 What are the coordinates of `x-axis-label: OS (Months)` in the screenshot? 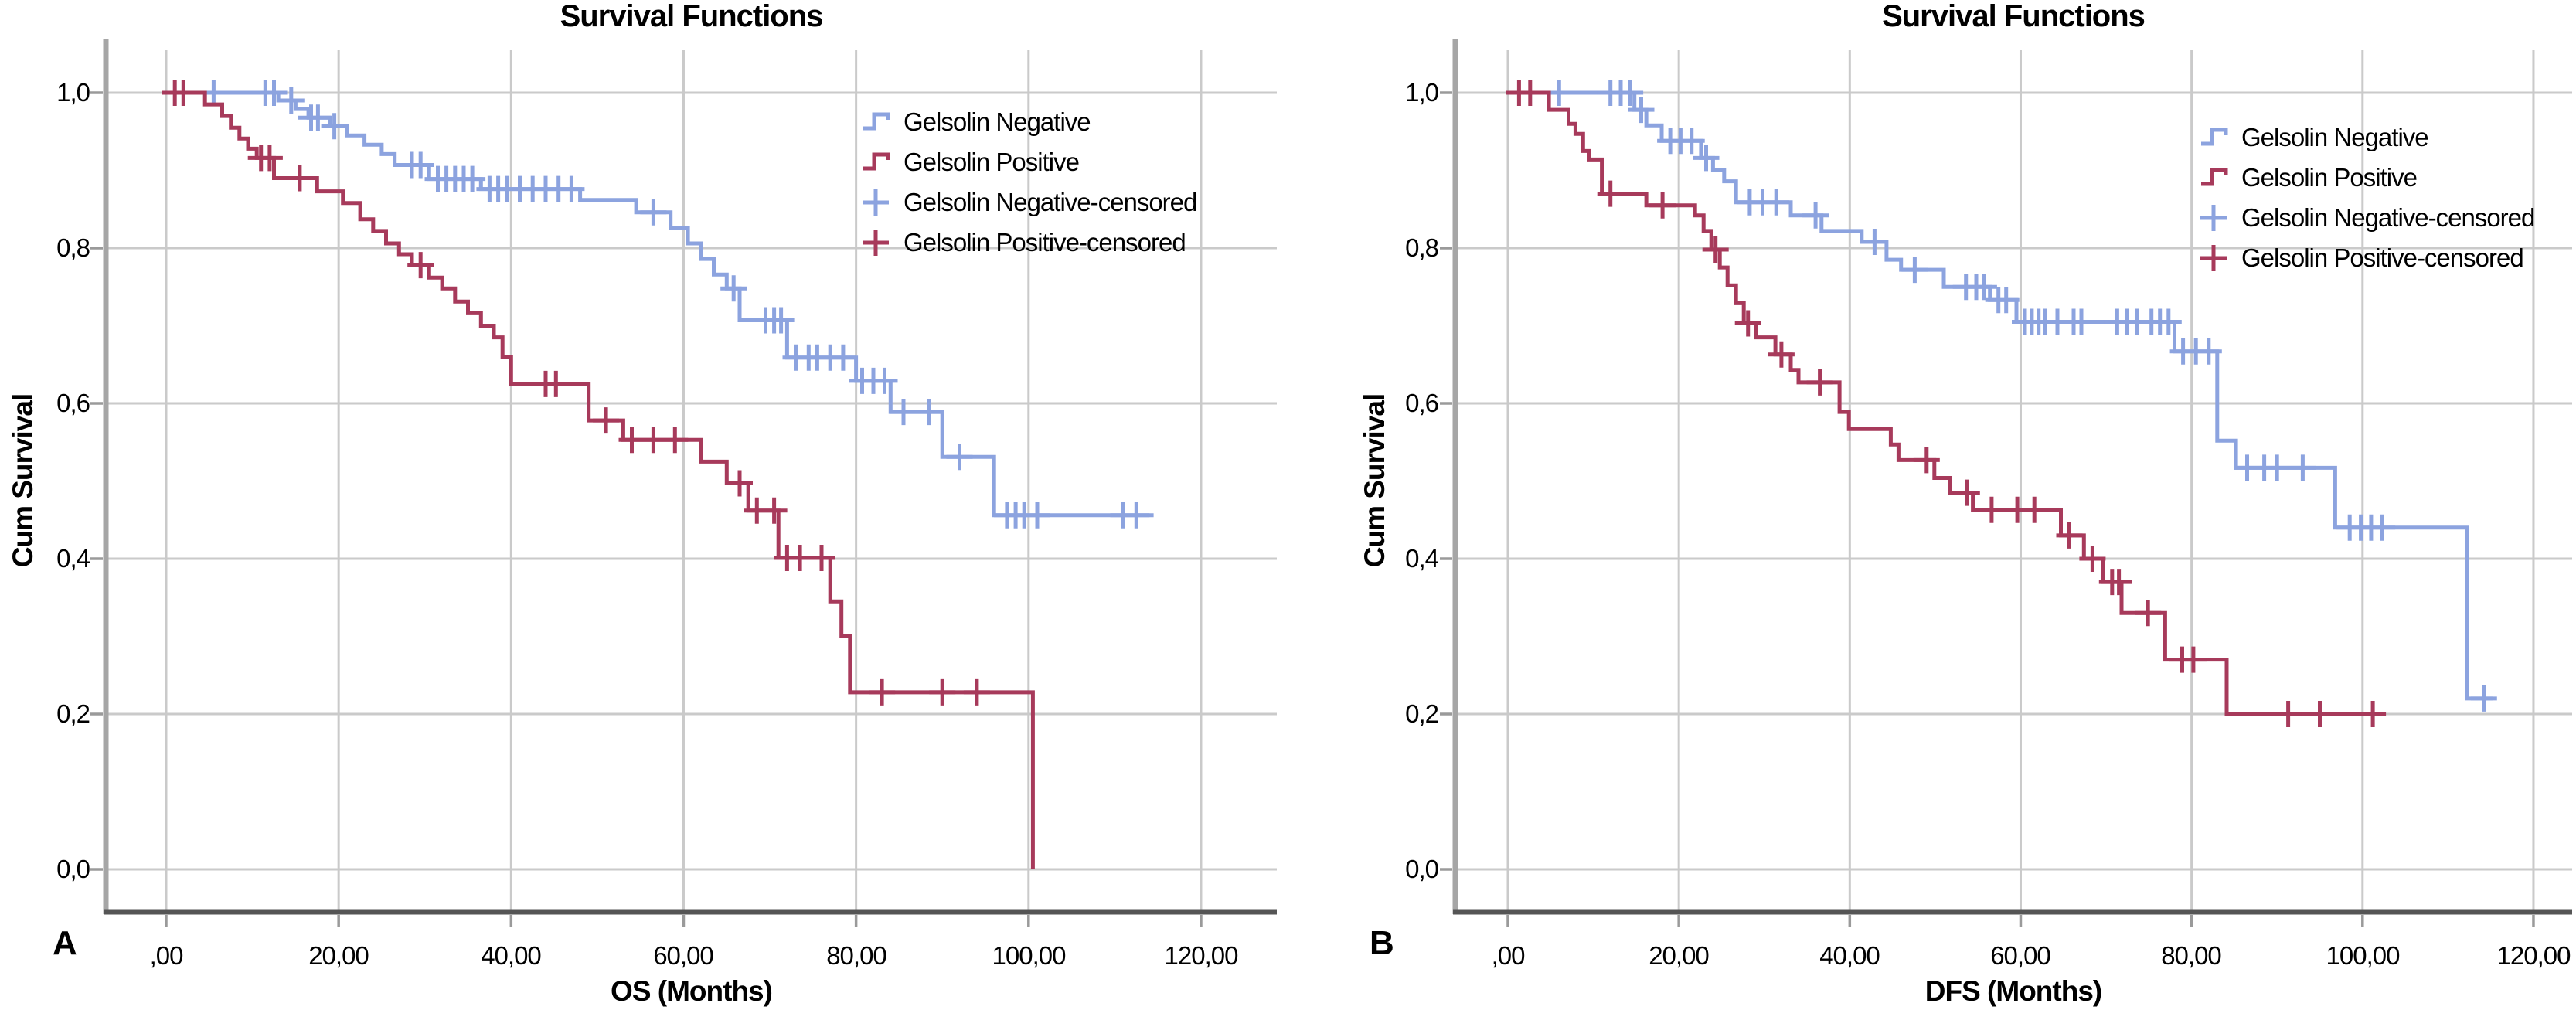 It's located at (692, 991).